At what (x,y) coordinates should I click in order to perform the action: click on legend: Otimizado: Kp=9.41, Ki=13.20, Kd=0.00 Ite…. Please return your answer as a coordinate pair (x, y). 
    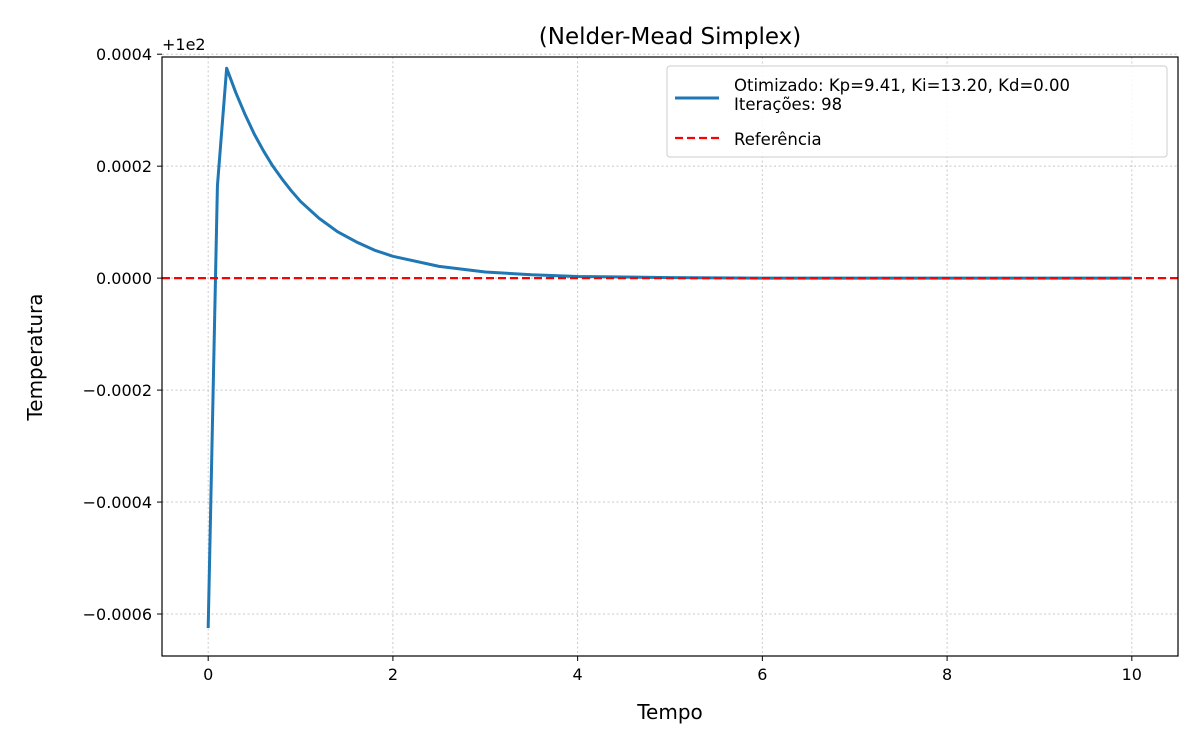
    Looking at the image, I should click on (917, 111).